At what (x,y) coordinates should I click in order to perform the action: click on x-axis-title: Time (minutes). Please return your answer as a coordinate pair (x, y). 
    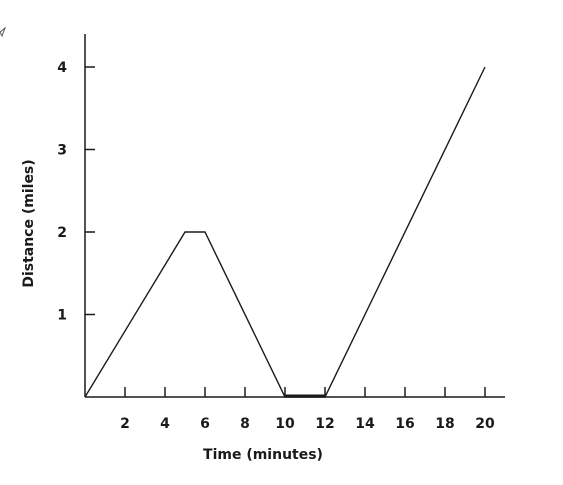
    Looking at the image, I should click on (263, 455).